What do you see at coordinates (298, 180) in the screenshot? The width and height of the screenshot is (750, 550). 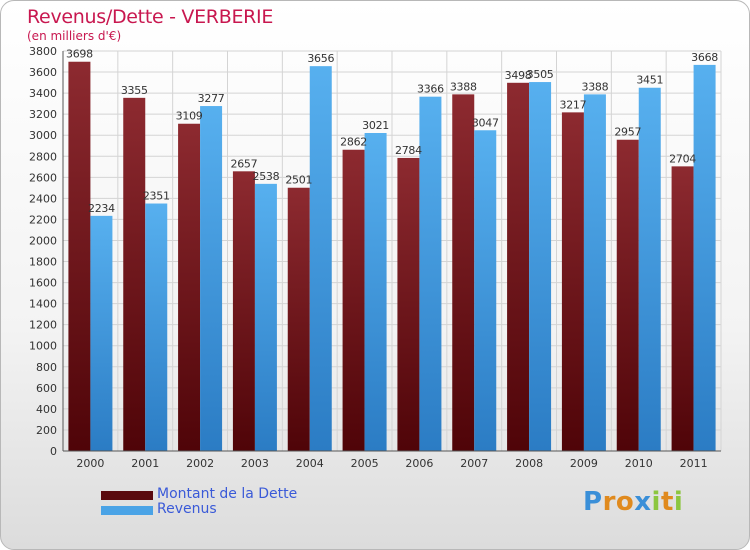 I see `data-label: 2501` at bounding box center [298, 180].